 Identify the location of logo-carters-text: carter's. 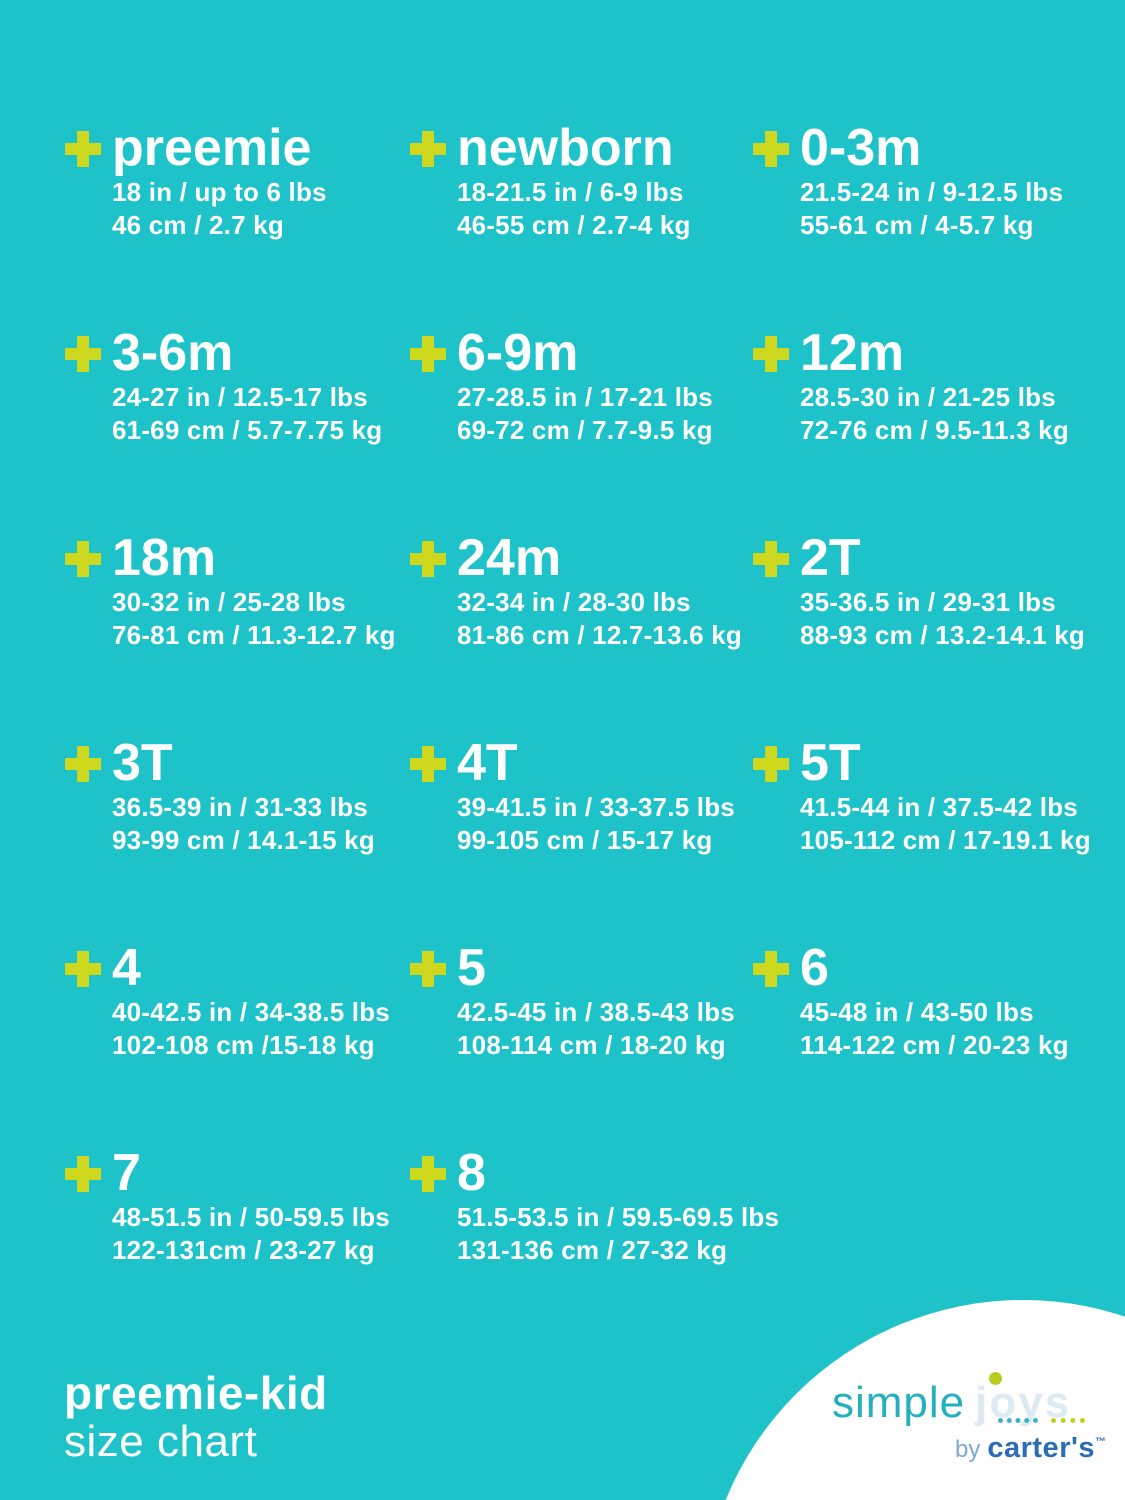
(1041, 1448).